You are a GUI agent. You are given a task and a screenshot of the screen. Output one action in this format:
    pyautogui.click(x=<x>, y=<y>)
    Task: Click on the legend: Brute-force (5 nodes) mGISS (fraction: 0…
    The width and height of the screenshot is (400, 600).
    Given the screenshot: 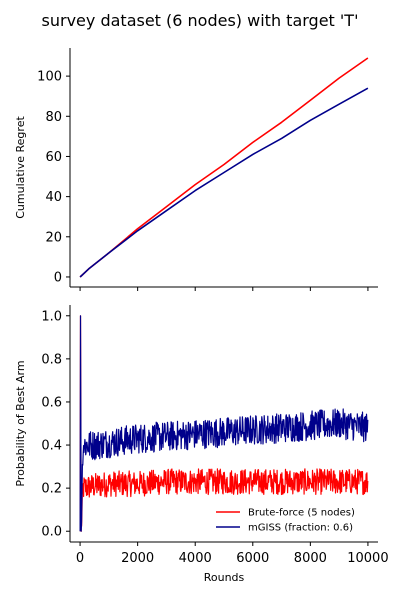 What is the action you would take?
    pyautogui.click(x=291, y=519)
    